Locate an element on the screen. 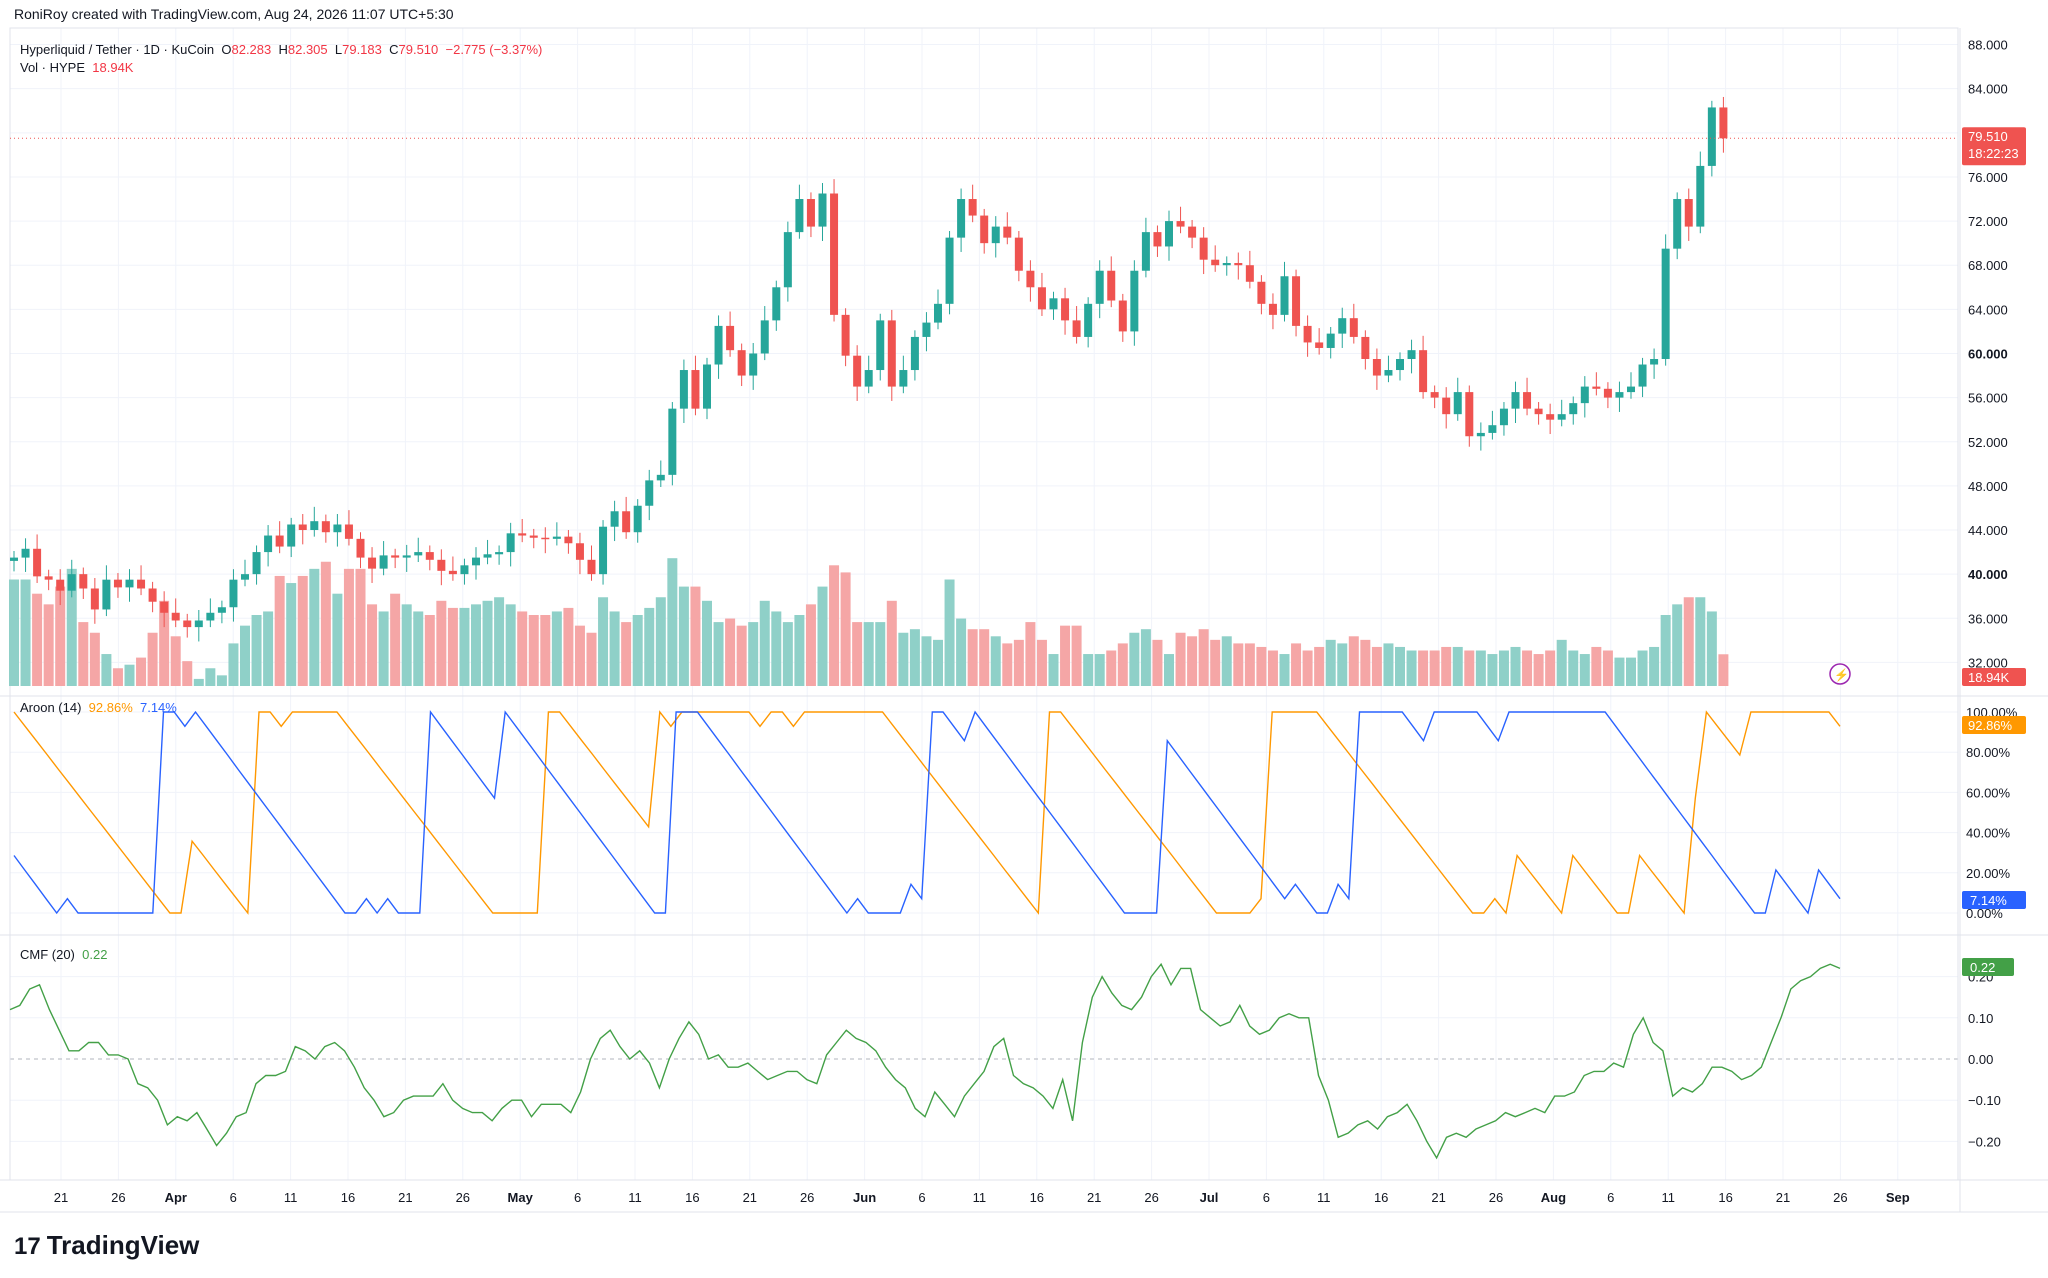  tradingview-brand: 17 TradingView is located at coordinates (106, 1245).